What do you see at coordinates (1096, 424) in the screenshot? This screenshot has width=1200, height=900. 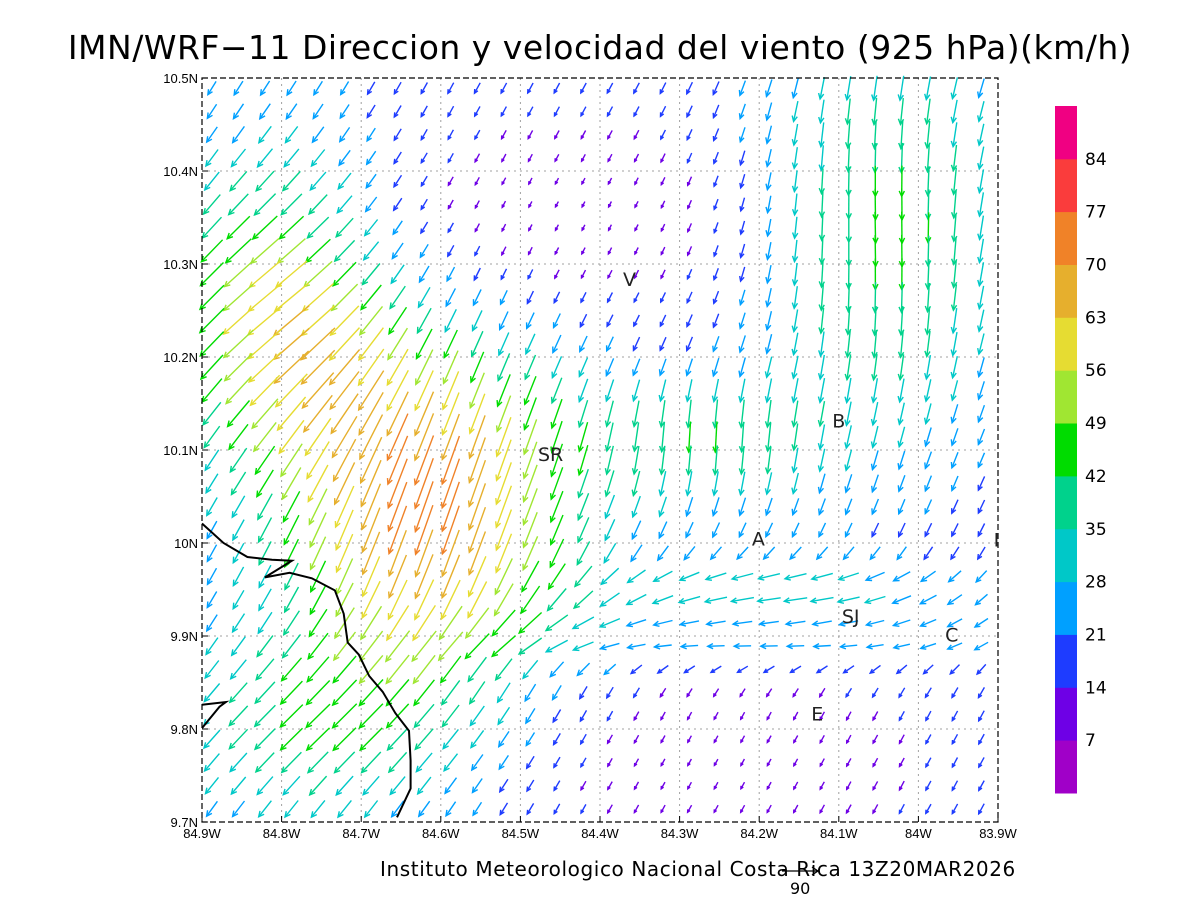 I see `colorbar-label: 49` at bounding box center [1096, 424].